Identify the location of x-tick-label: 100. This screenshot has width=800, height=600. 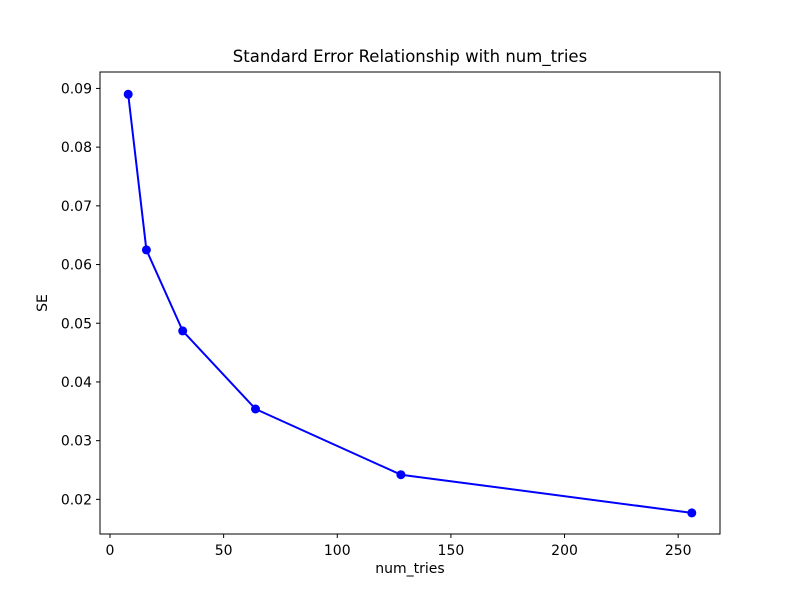
(337, 551).